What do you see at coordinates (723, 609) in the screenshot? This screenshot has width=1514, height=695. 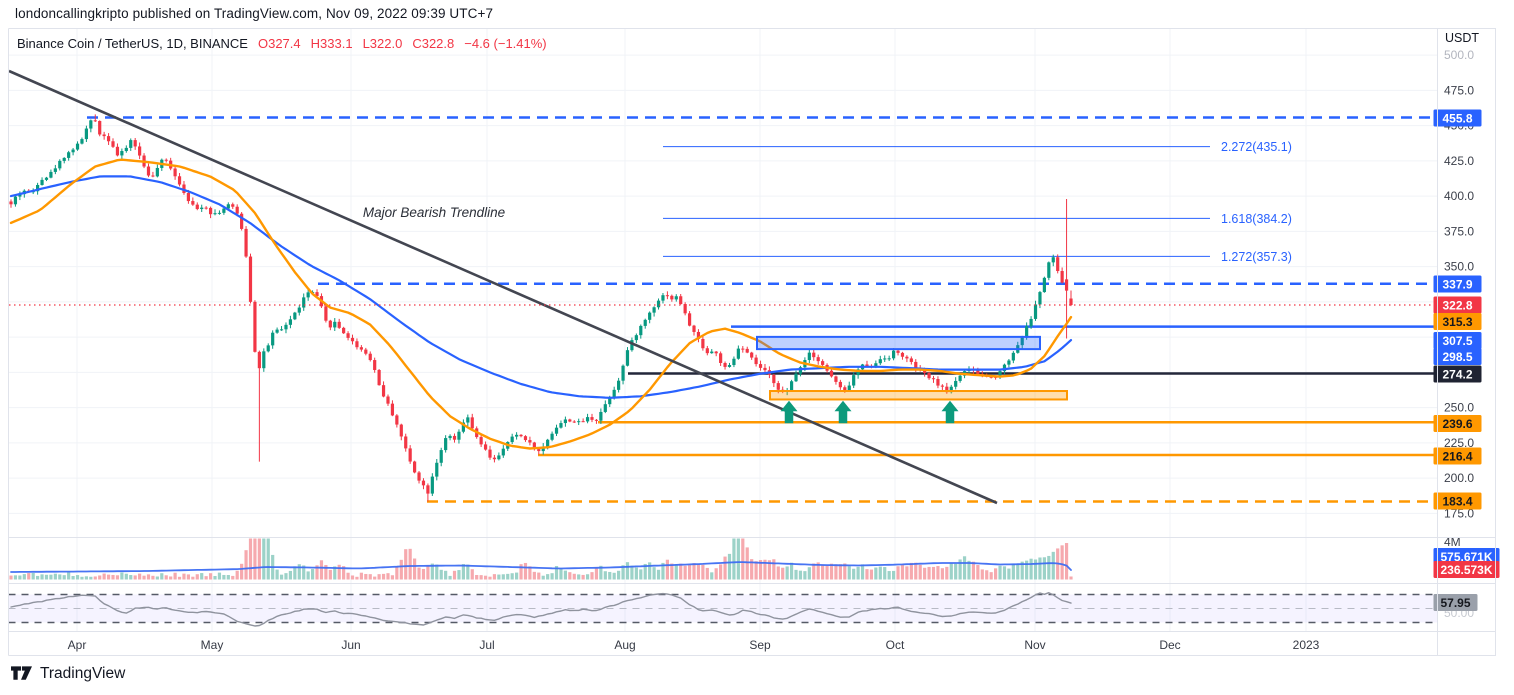 I see `rsi-pane` at bounding box center [723, 609].